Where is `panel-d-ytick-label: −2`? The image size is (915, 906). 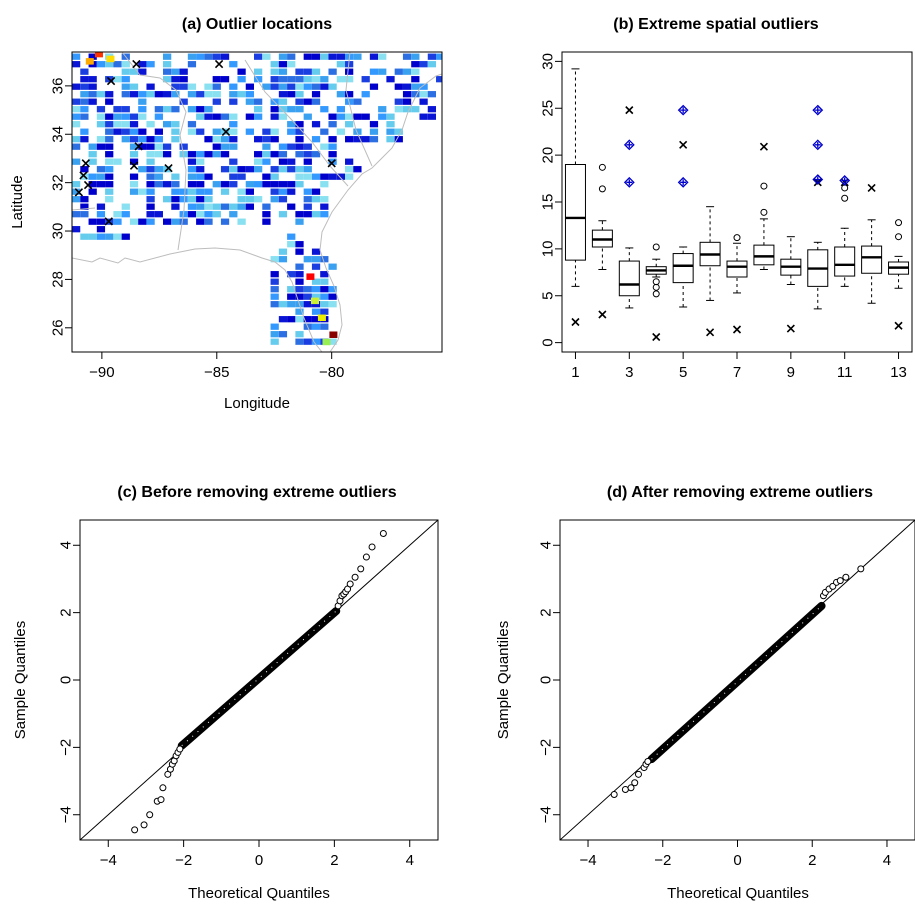 panel-d-ytick-label: −2 is located at coordinates (546, 747).